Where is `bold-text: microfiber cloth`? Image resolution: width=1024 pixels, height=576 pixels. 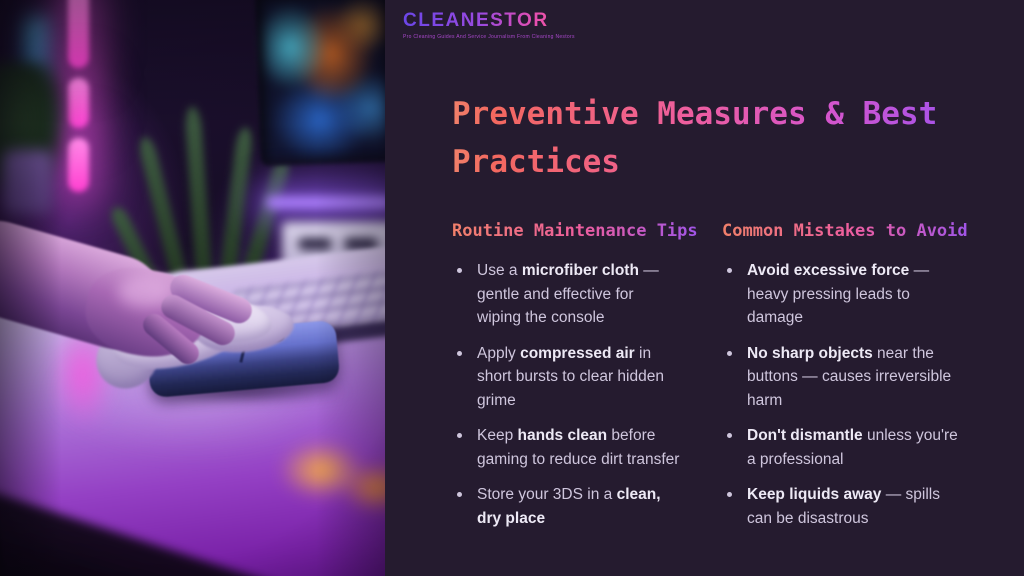 bold-text: microfiber cloth is located at coordinates (580, 270).